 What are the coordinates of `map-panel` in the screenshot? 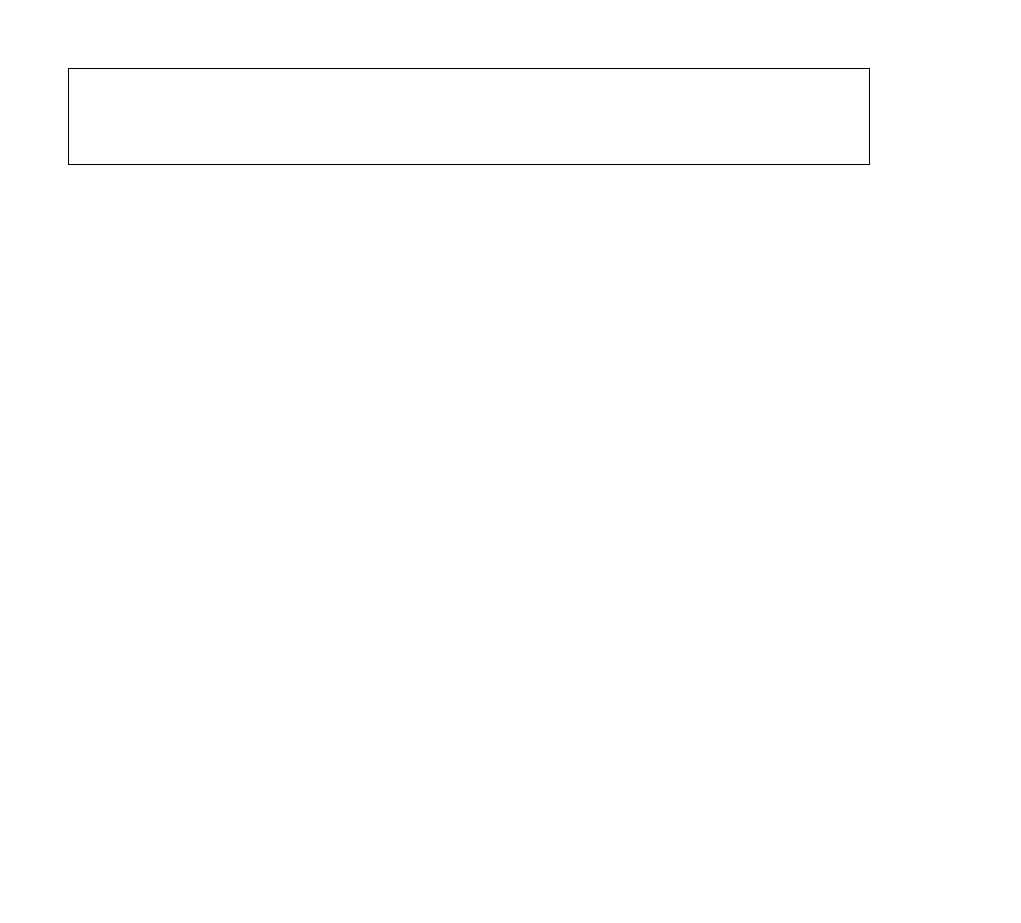 It's located at (469, 108).